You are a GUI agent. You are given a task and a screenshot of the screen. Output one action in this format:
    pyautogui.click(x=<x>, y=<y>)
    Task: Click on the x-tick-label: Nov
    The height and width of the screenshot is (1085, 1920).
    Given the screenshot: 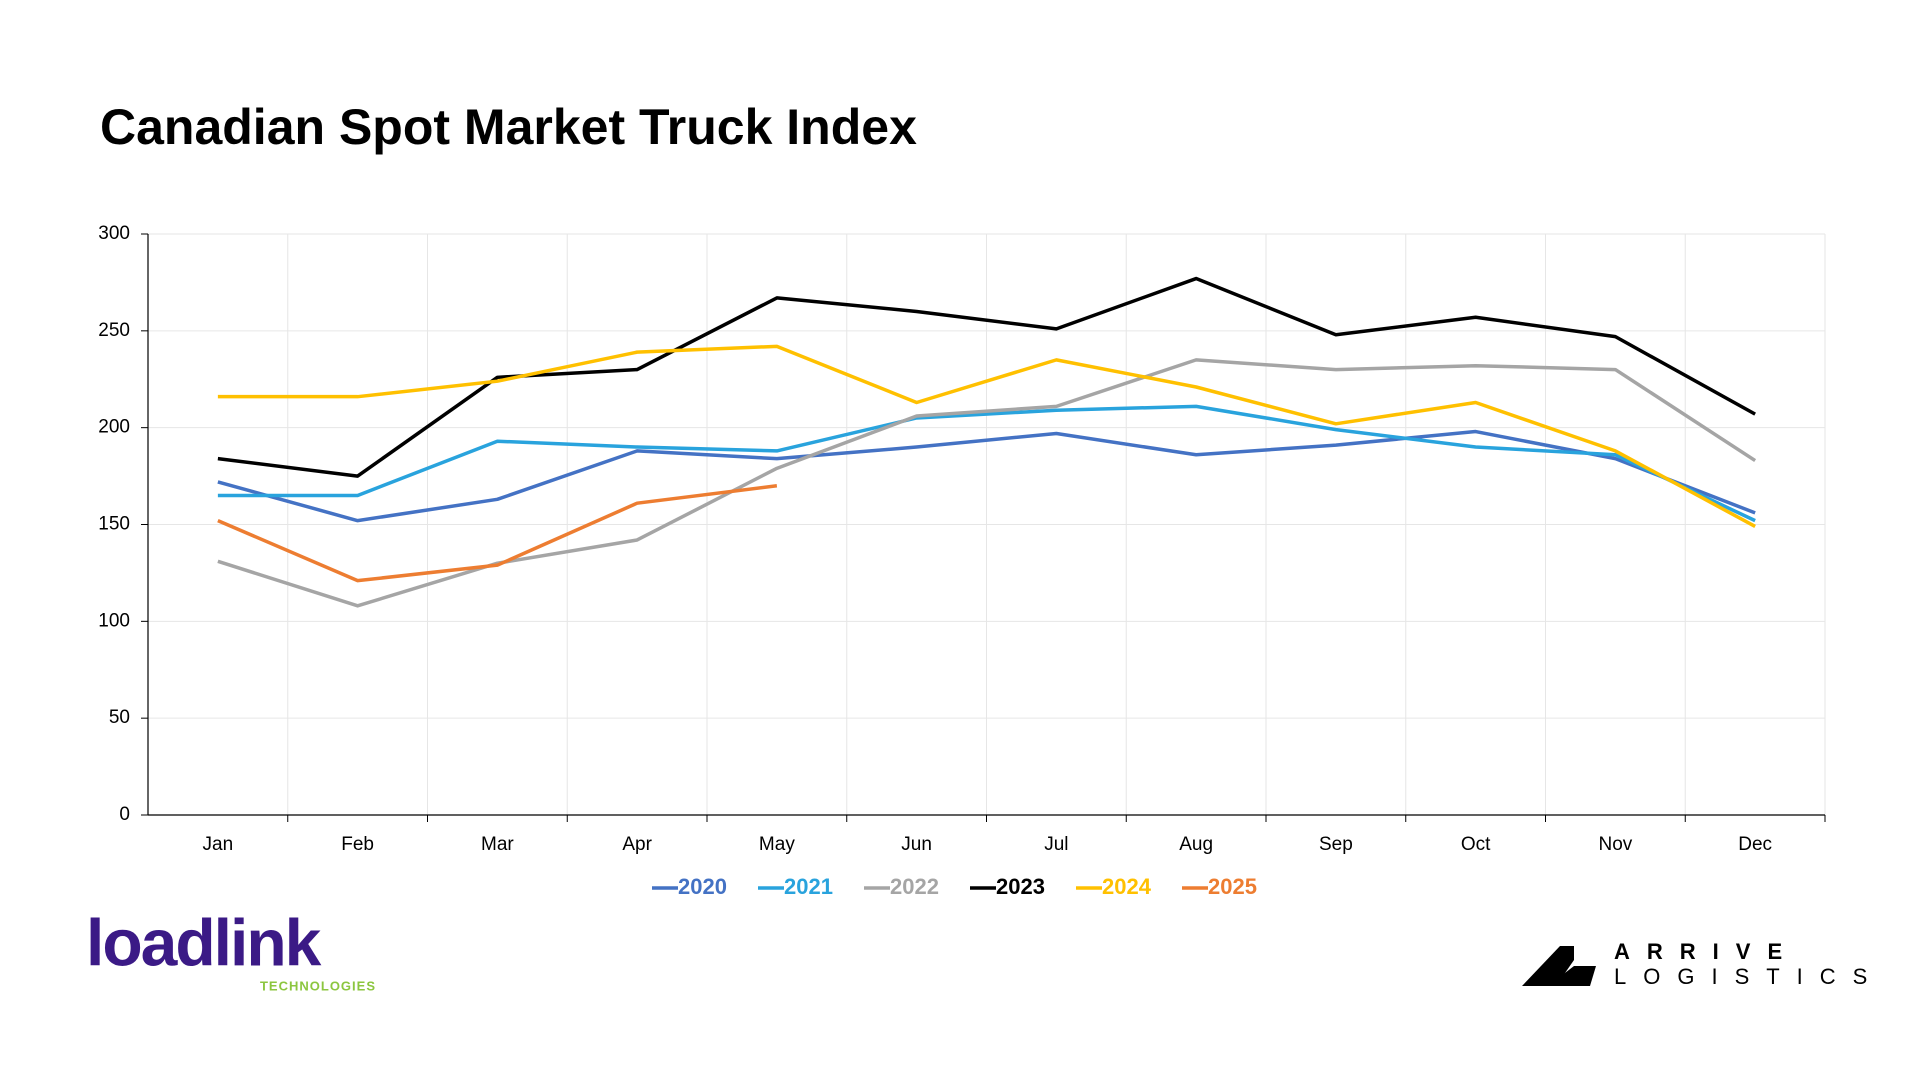 What is the action you would take?
    pyautogui.click(x=1615, y=844)
    